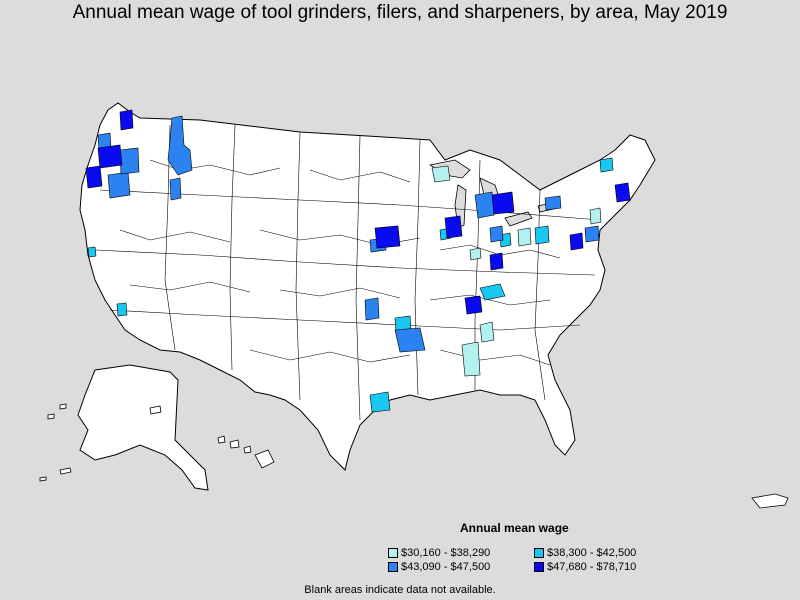 This screenshot has width=800, height=600. Describe the element at coordinates (400, 590) in the screenshot. I see `footnote: Blank areas indicate data not available.` at that location.